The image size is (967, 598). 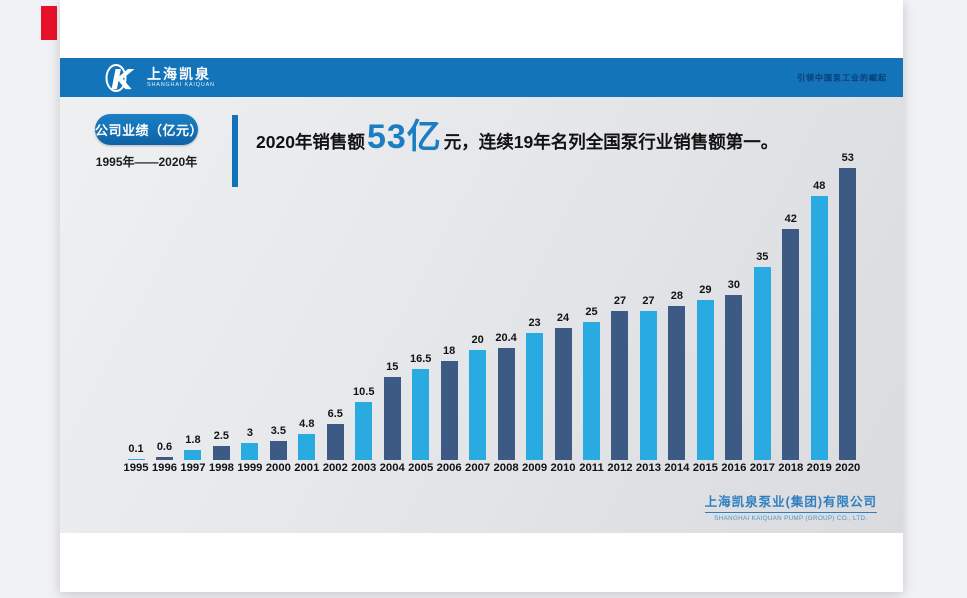 I want to click on metric-badge: 公司业绩（亿元）, so click(x=149, y=129).